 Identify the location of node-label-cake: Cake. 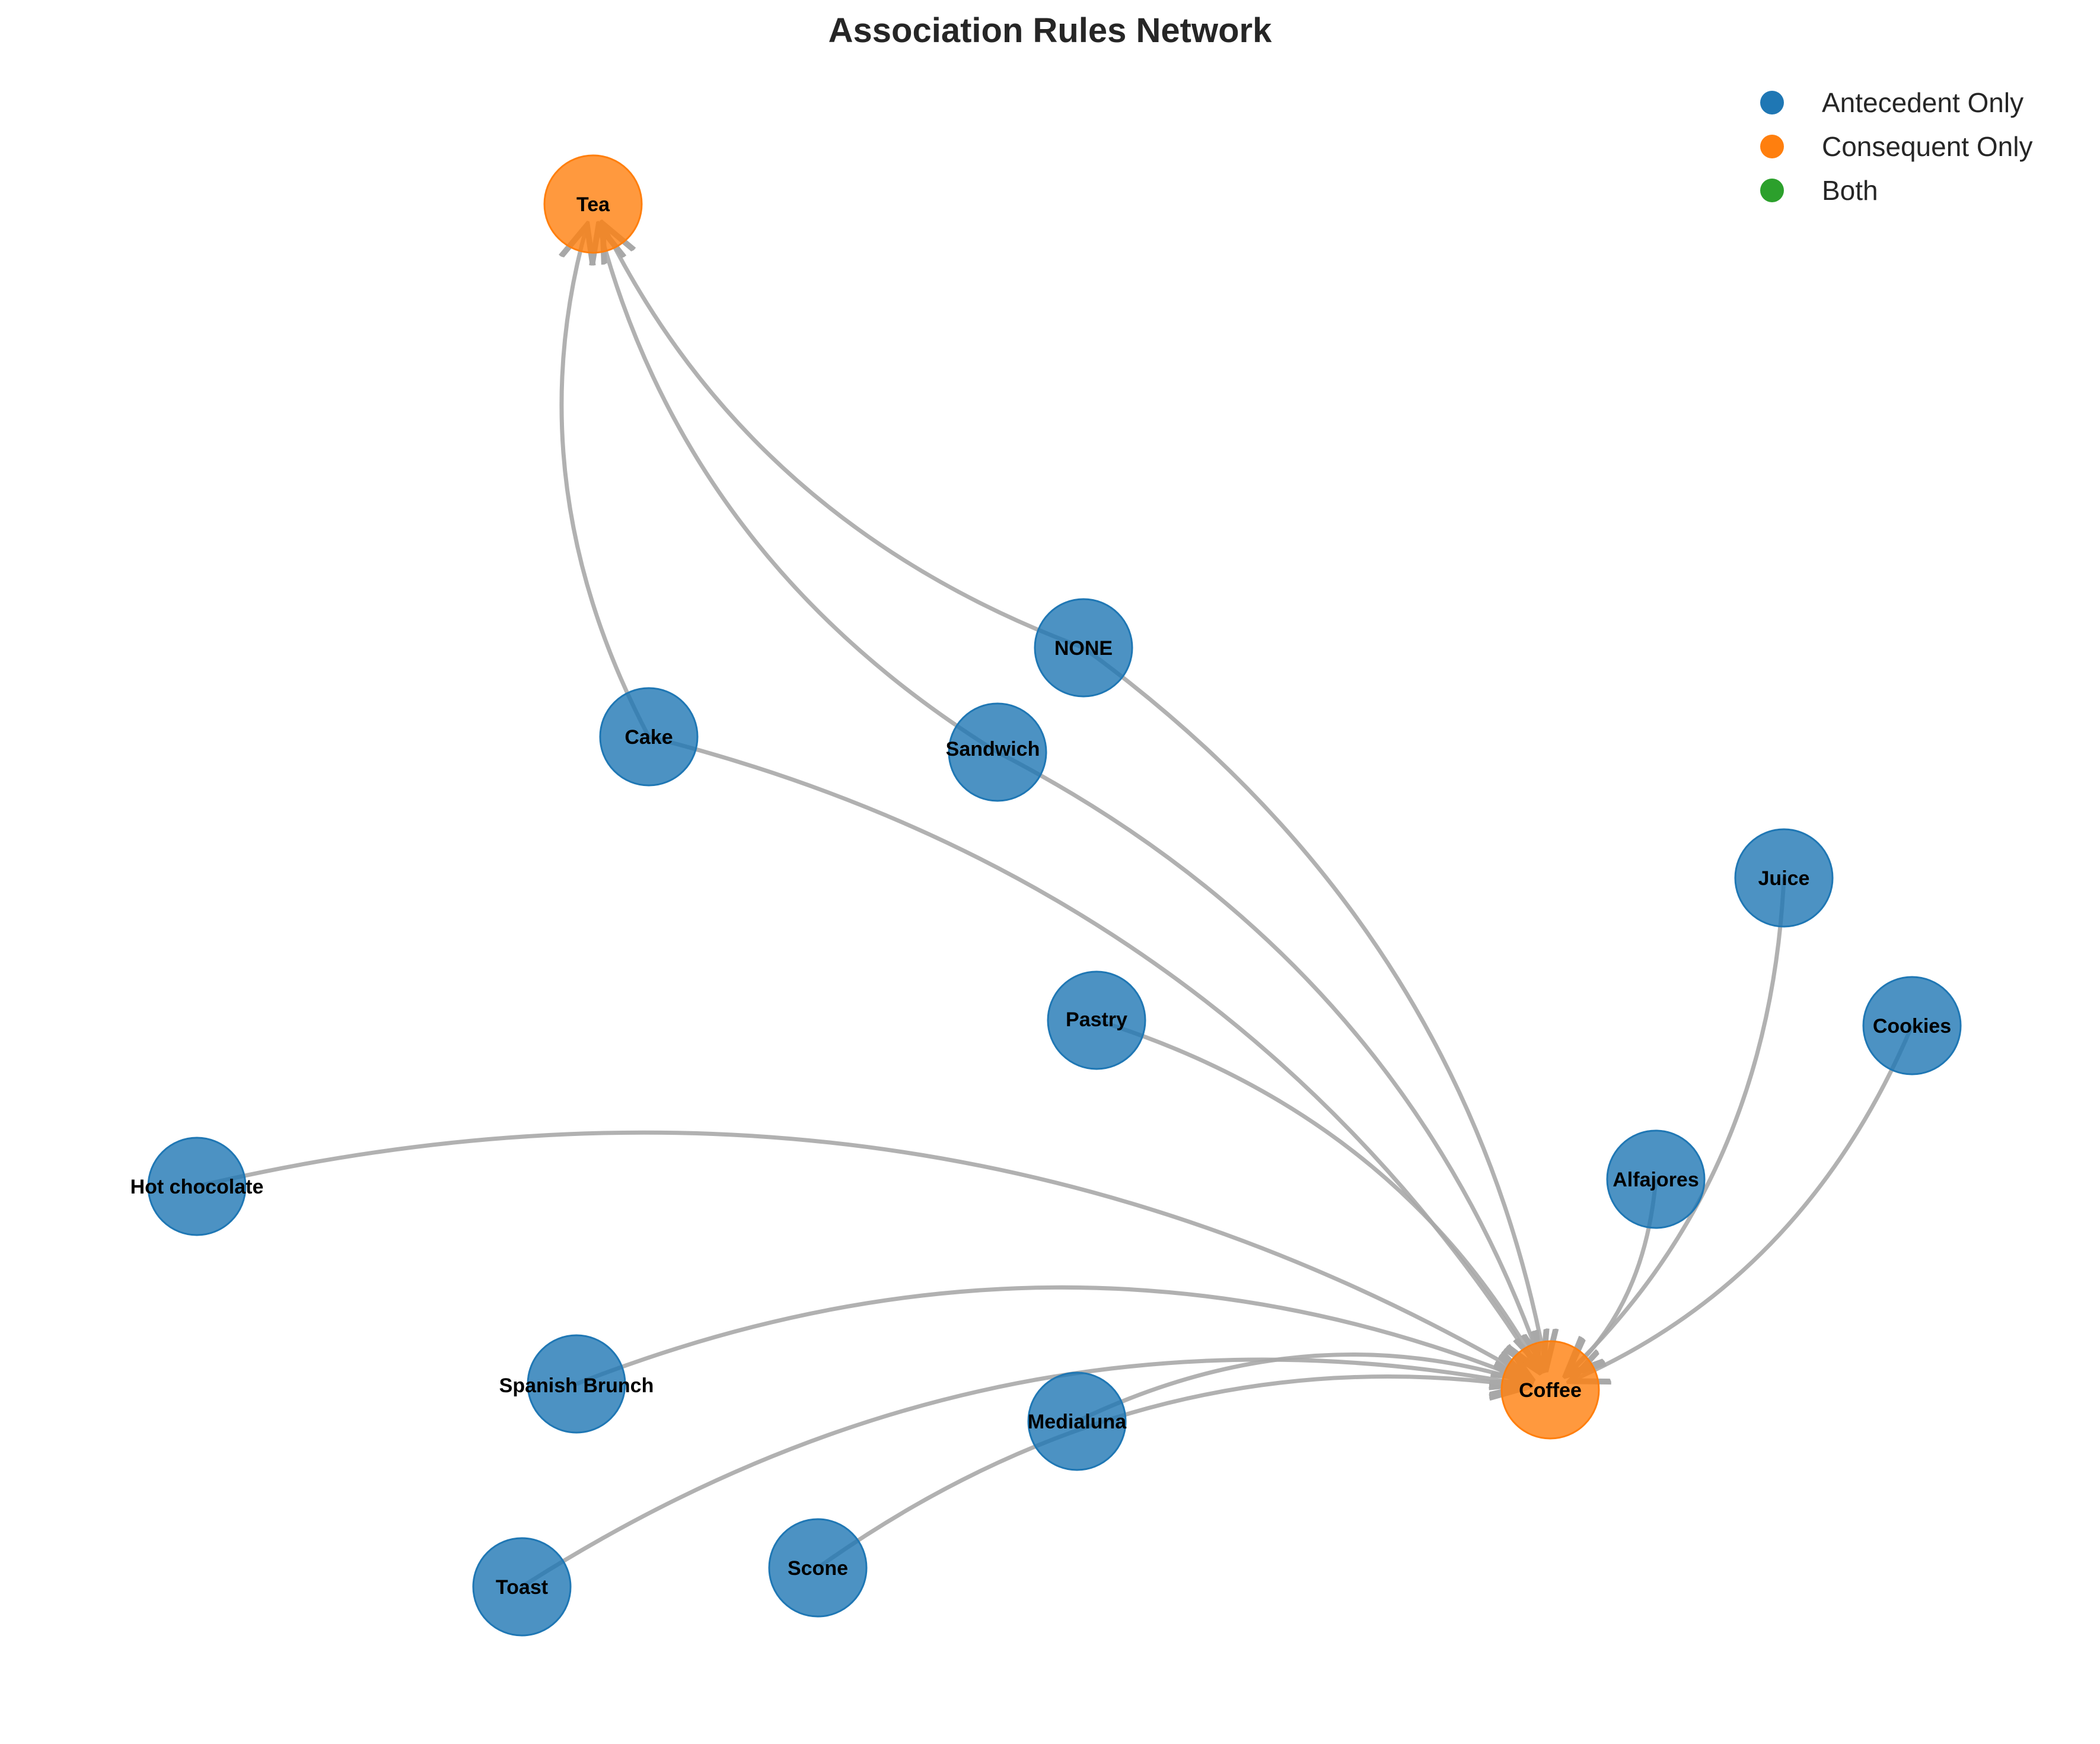
(648, 737).